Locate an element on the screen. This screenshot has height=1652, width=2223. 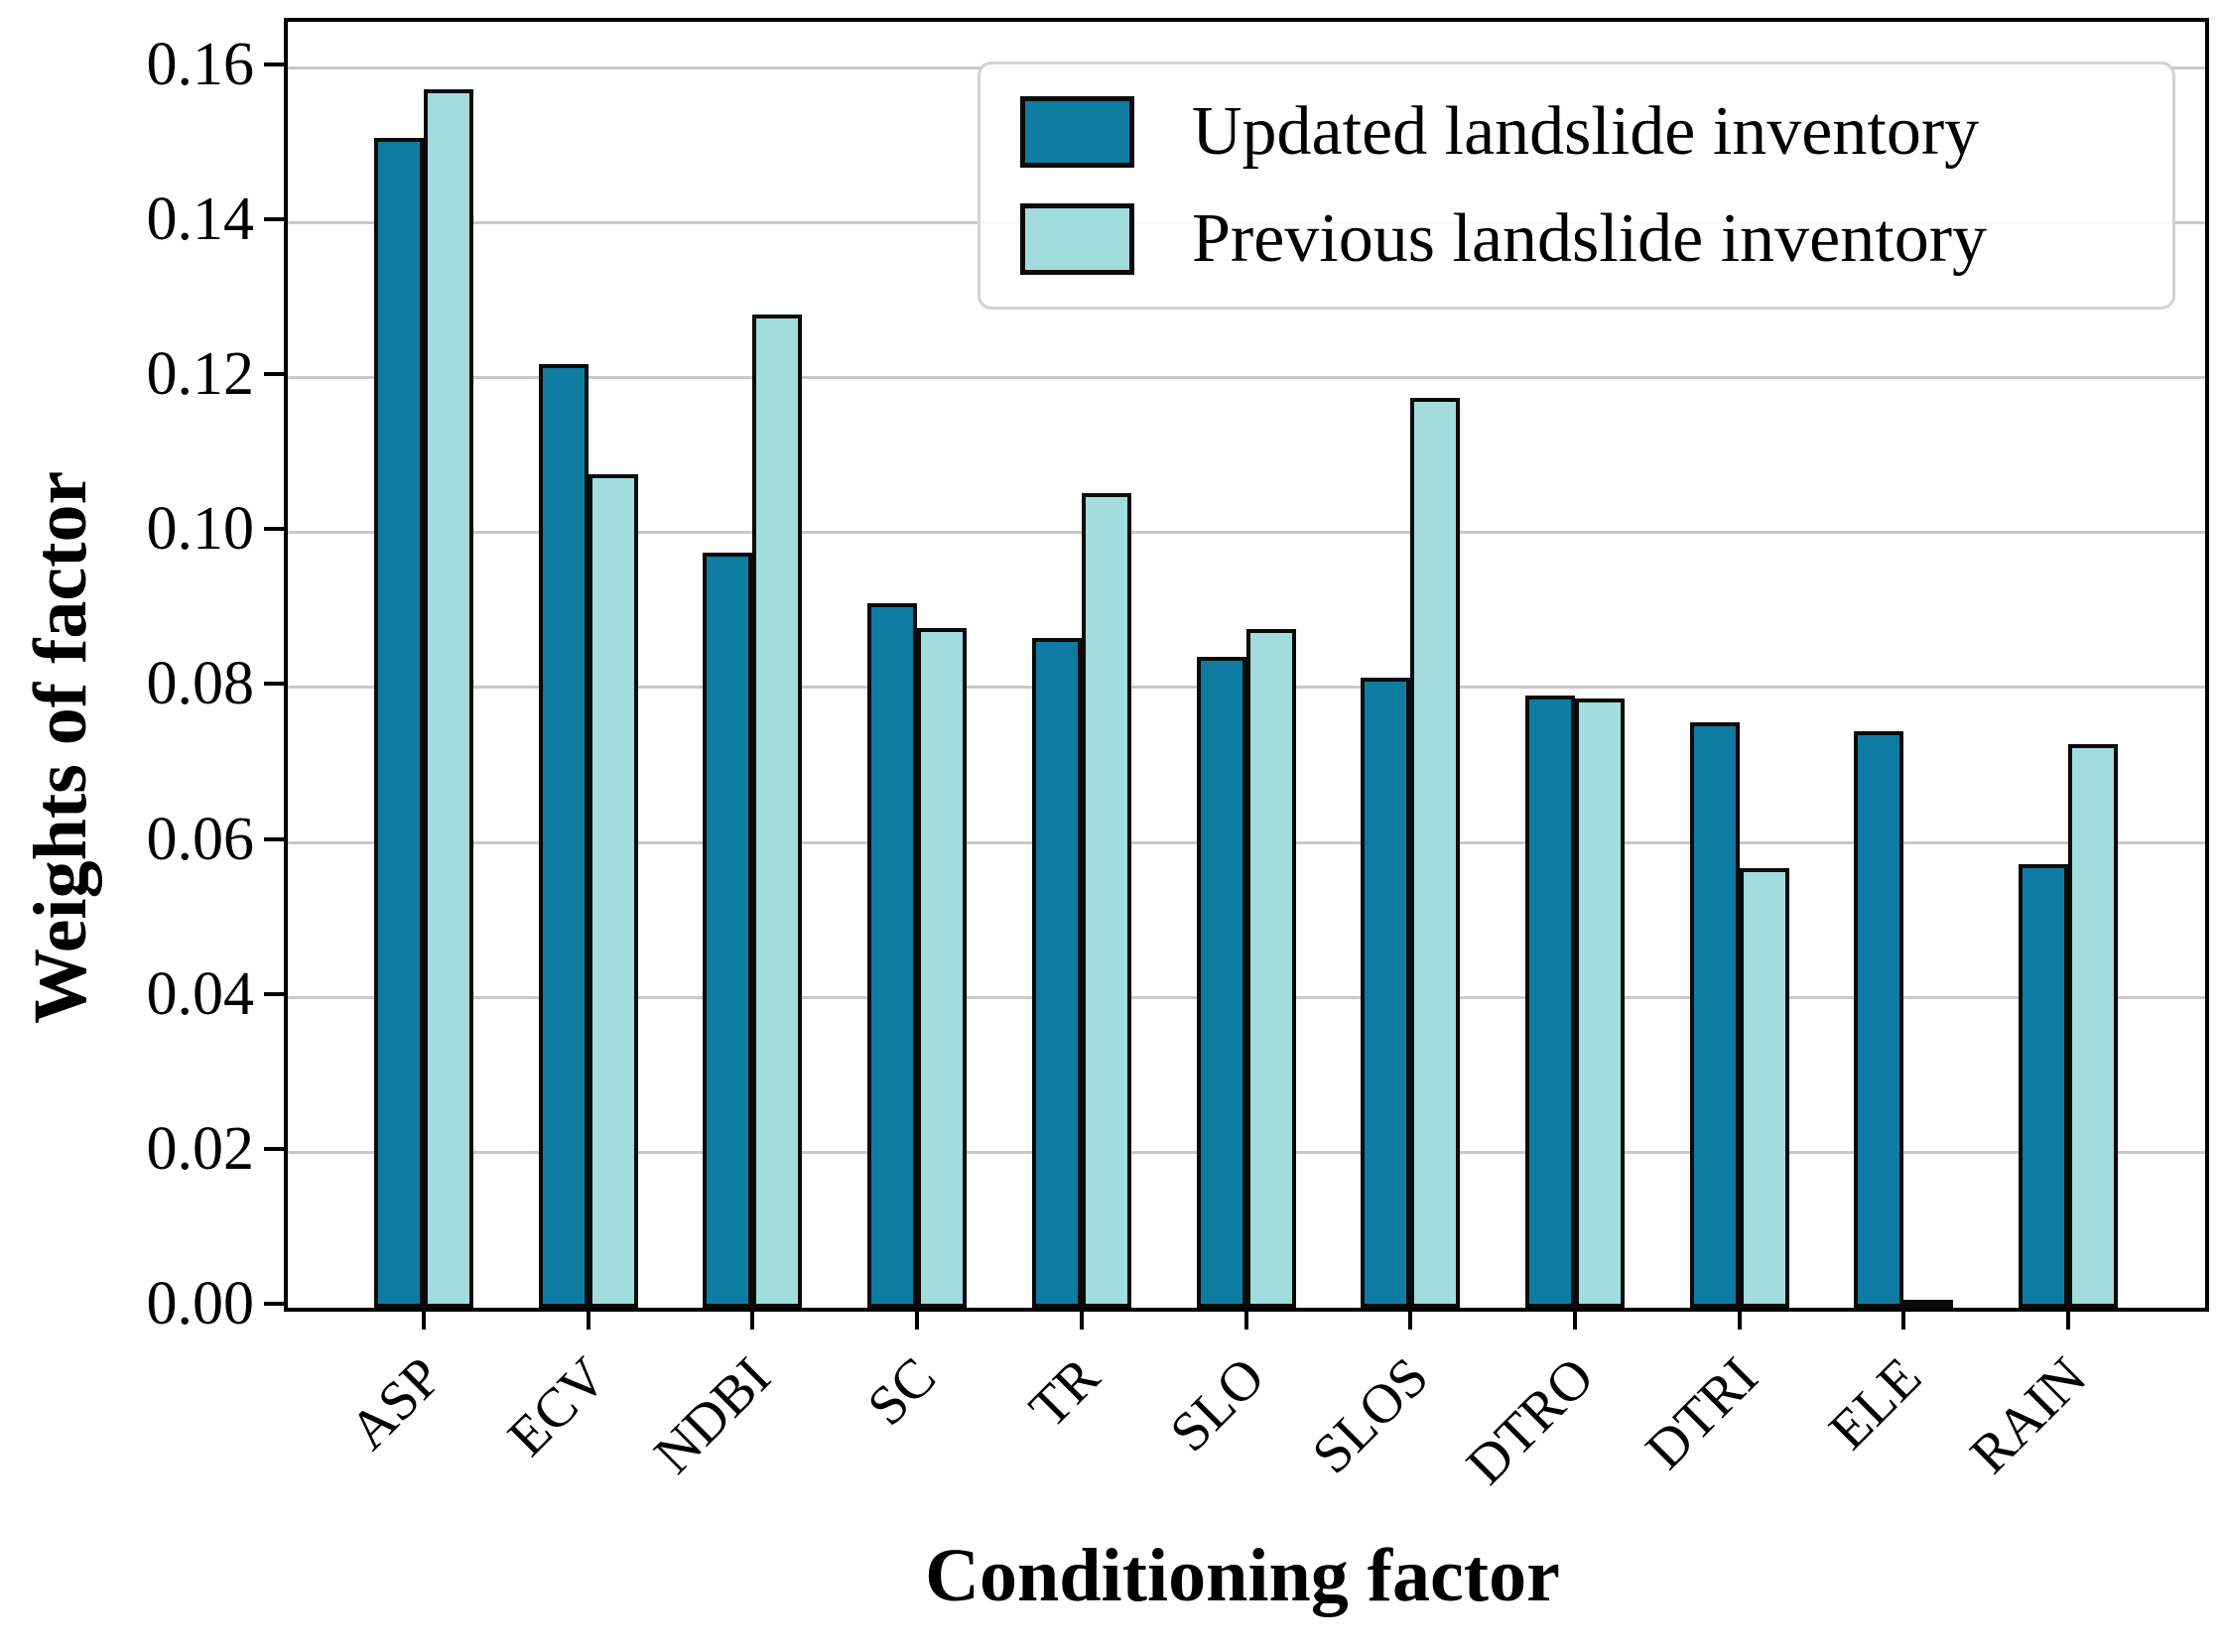
x-tick-label-NDBI: NDBI is located at coordinates (712, 1415).